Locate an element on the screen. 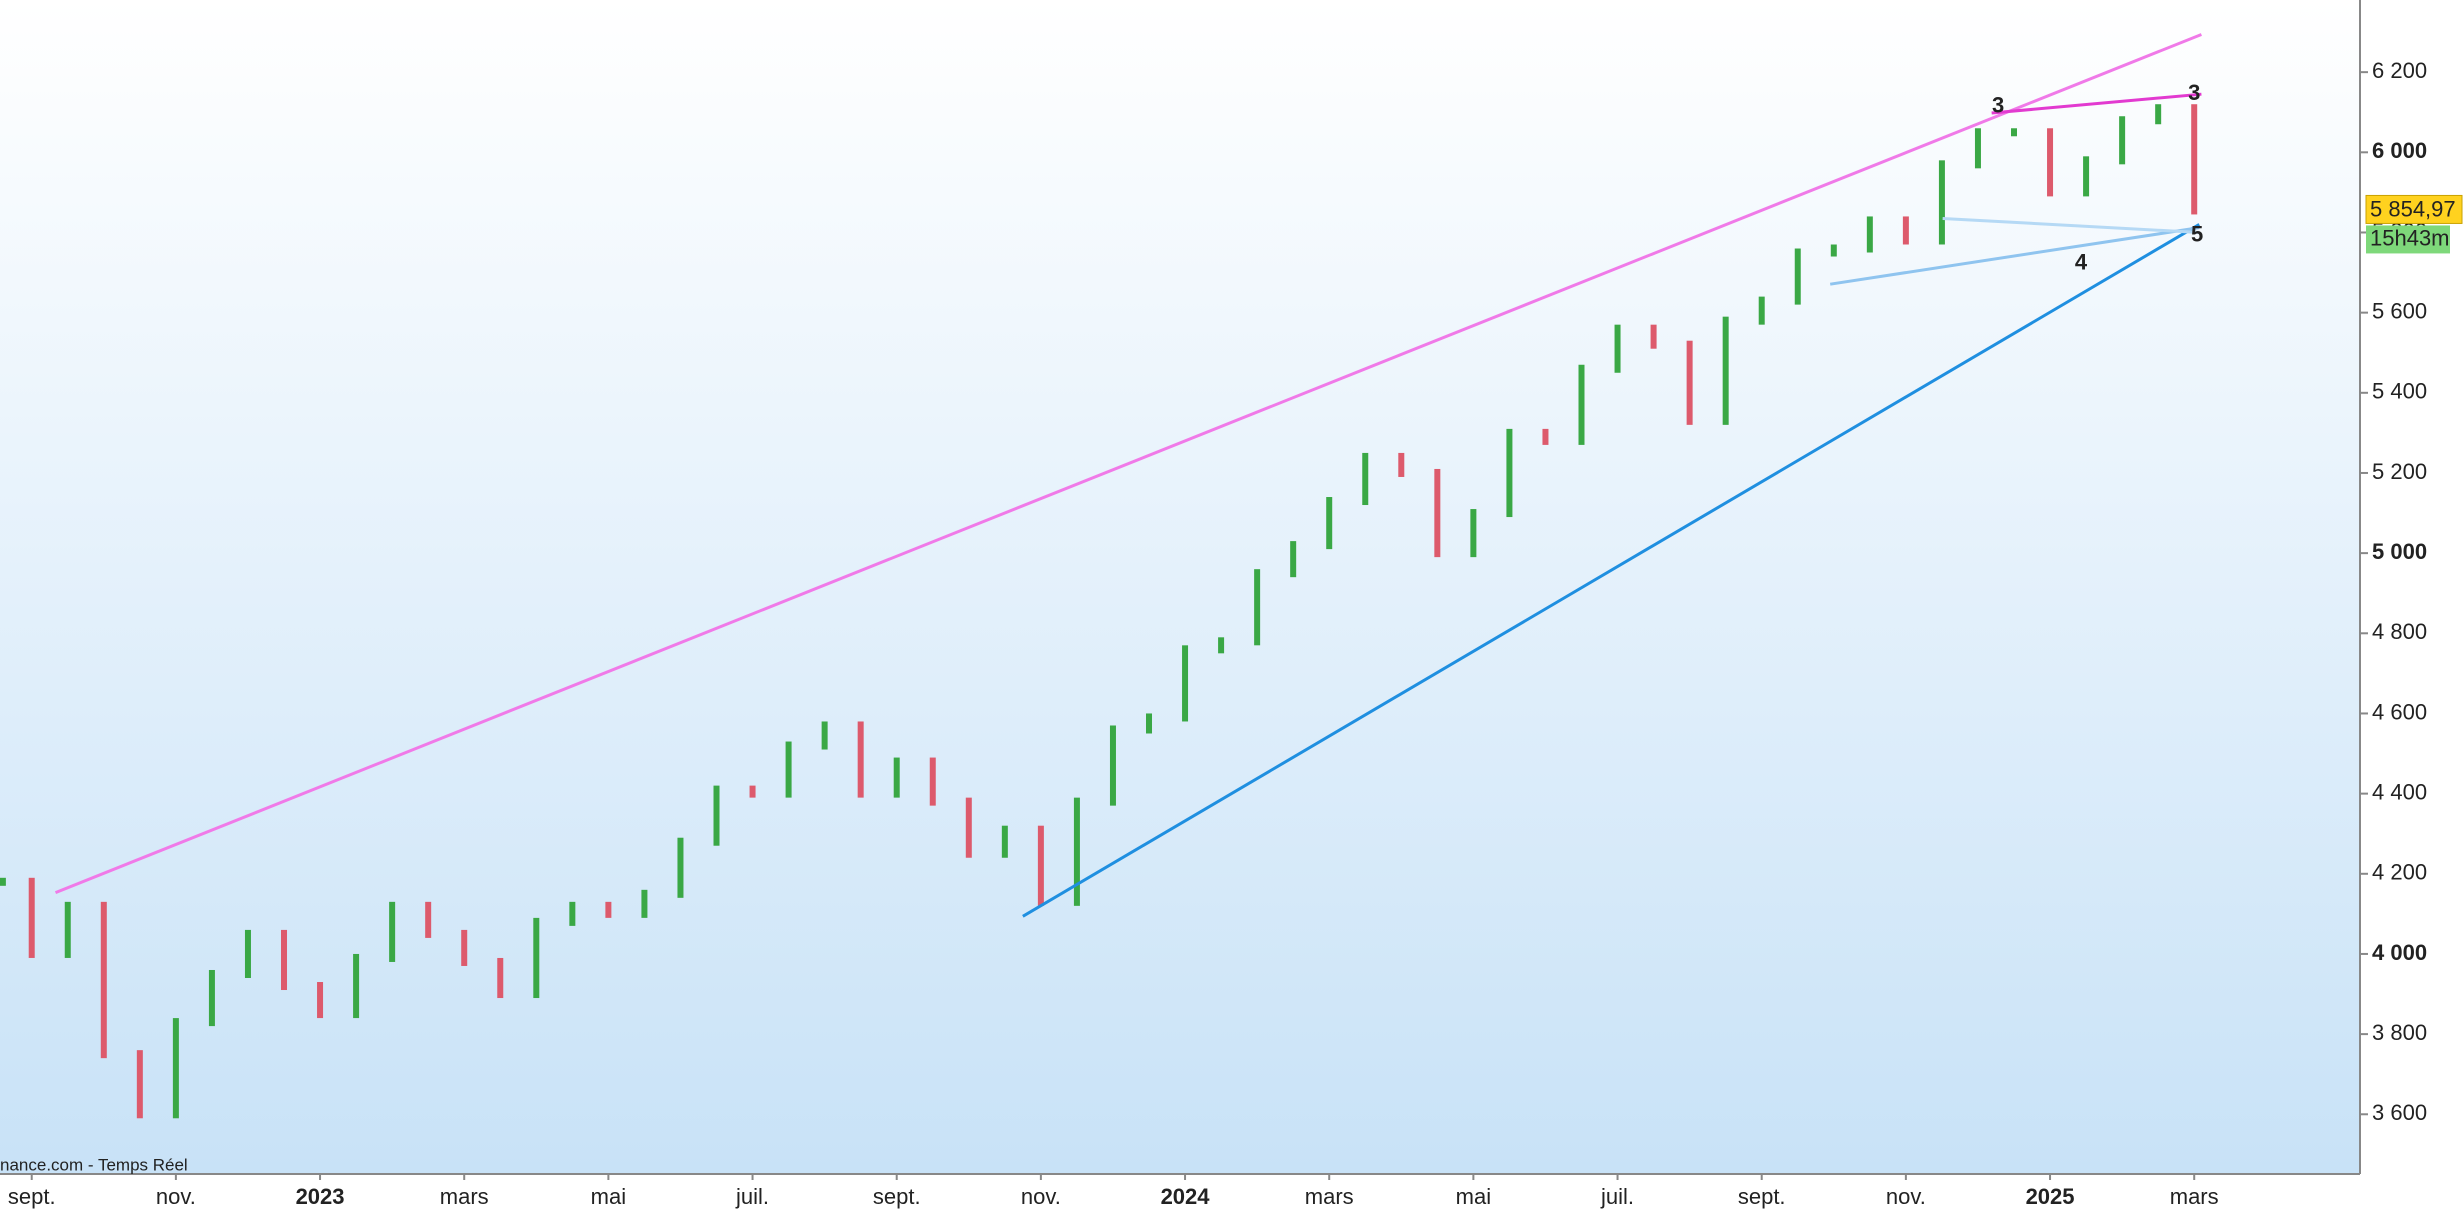 Image resolution: width=2464 pixels, height=1212 pixels. y-tick-label: 3 800 is located at coordinates (2399, 1032).